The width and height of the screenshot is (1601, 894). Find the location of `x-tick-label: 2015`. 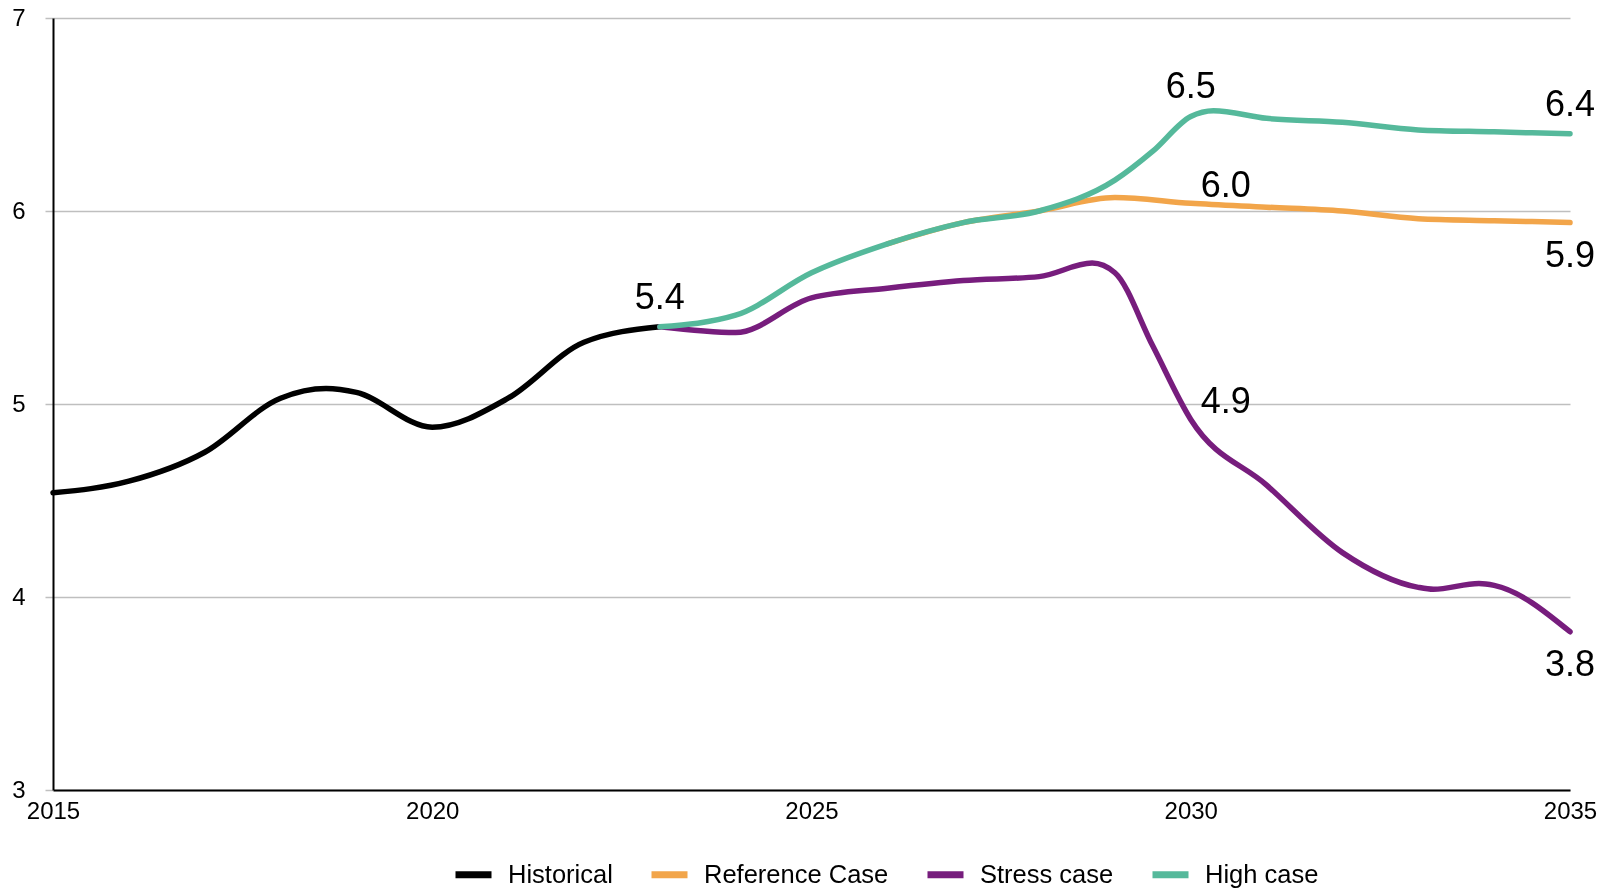

x-tick-label: 2015 is located at coordinates (53, 810).